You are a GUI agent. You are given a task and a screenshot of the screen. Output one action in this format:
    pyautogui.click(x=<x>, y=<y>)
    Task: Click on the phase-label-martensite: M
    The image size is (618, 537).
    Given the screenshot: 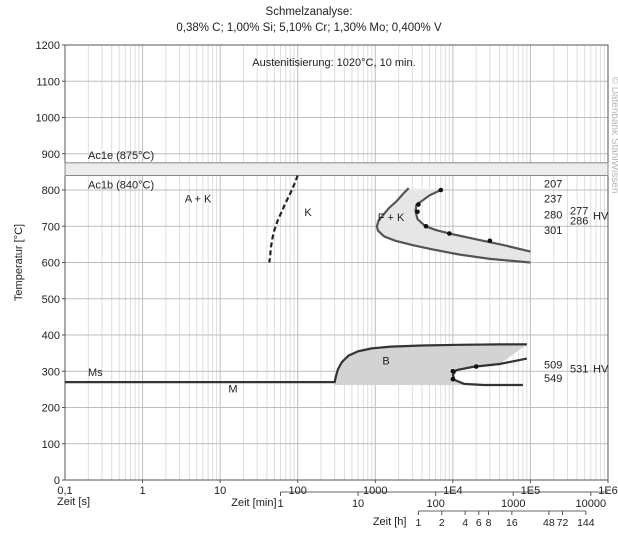 What is the action you would take?
    pyautogui.click(x=232, y=389)
    